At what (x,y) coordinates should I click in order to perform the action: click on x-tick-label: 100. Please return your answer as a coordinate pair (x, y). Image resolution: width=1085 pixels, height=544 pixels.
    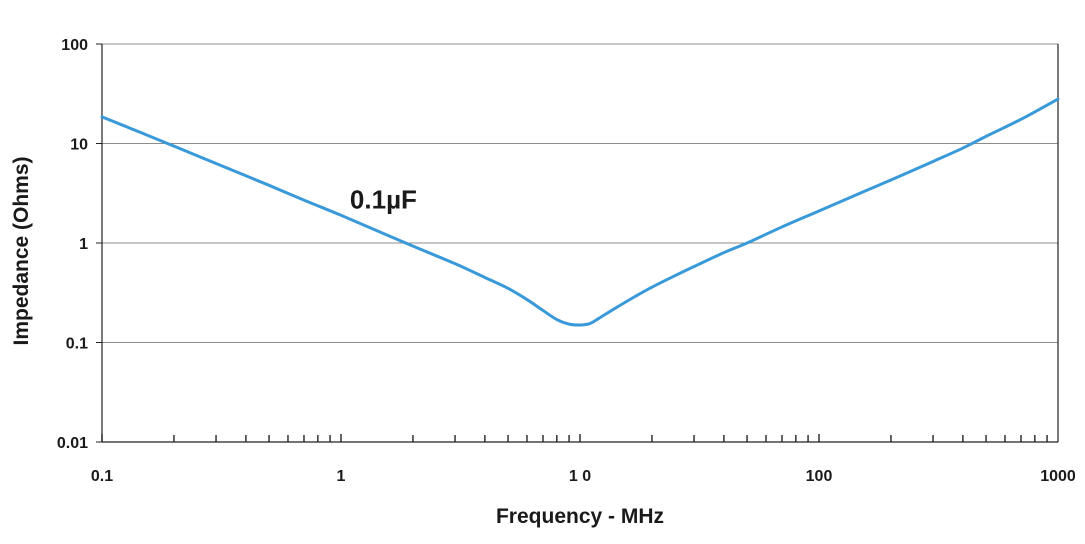
    Looking at the image, I should click on (819, 476).